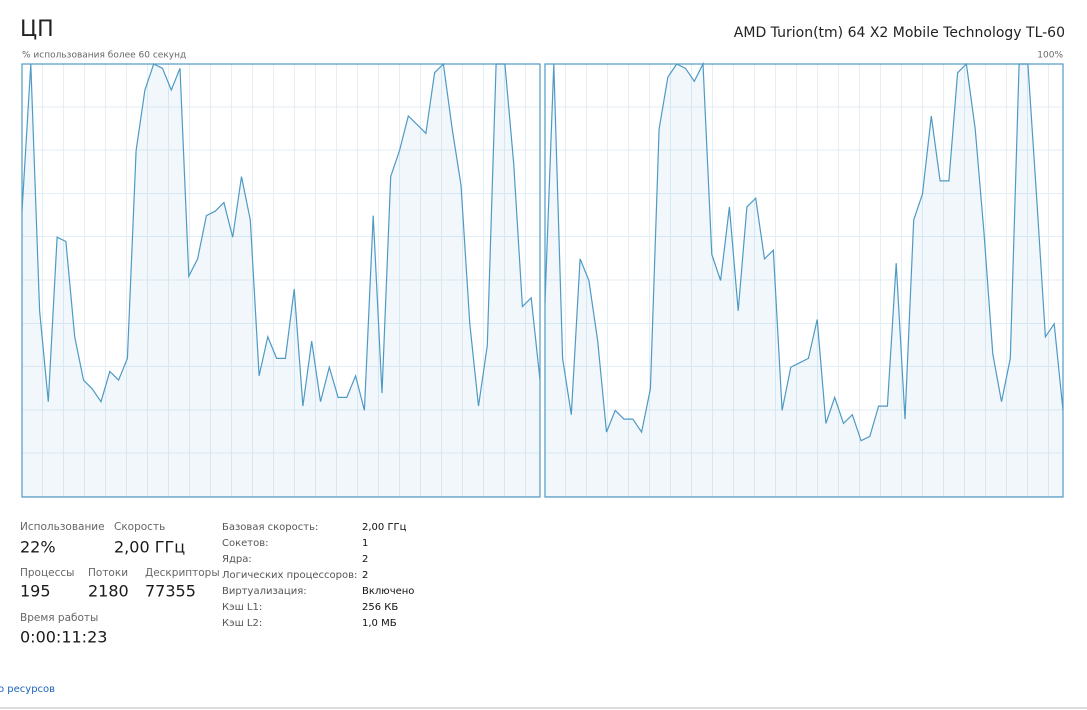 The width and height of the screenshot is (1087, 710). Describe the element at coordinates (38, 547) in the screenshot. I see `stat-value: 22%` at that location.